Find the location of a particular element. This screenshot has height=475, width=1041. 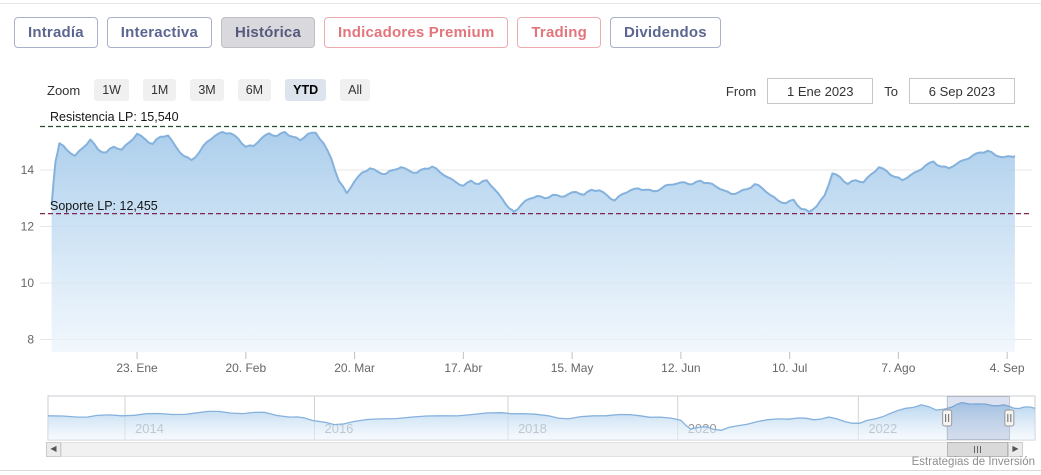

y-axis-label: 8 is located at coordinates (30, 340).